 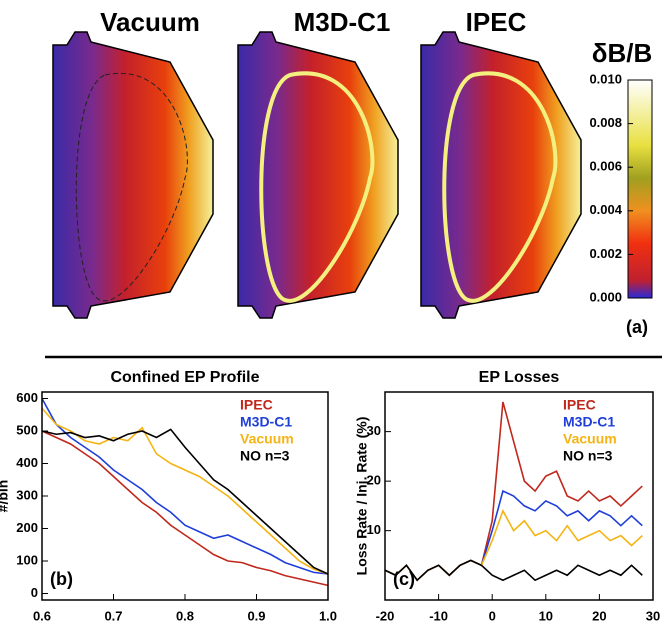 I want to click on x-tick-label: 0.7, so click(x=113, y=615).